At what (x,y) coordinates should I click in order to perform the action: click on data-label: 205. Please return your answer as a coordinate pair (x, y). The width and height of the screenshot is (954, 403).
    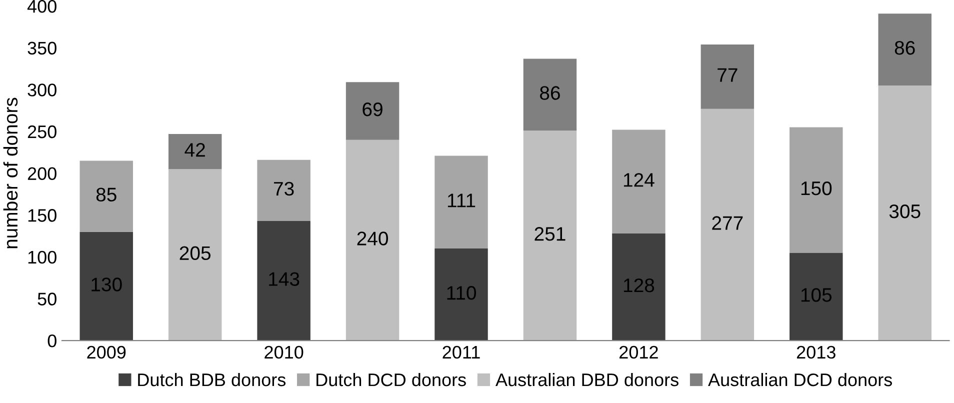
    Looking at the image, I should click on (195, 253).